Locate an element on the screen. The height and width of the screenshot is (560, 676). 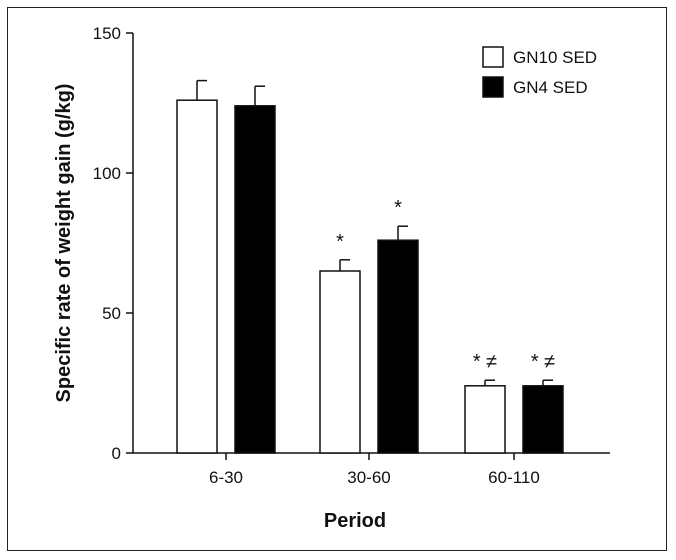
x-tick-label: 60-110 is located at coordinates (514, 477).